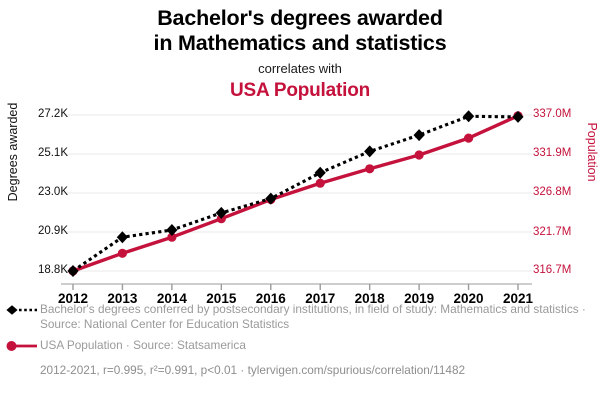 Image resolution: width=600 pixels, height=414 pixels. What do you see at coordinates (21, 310) in the screenshot?
I see `black-diamond-dotted-line-icon` at bounding box center [21, 310].